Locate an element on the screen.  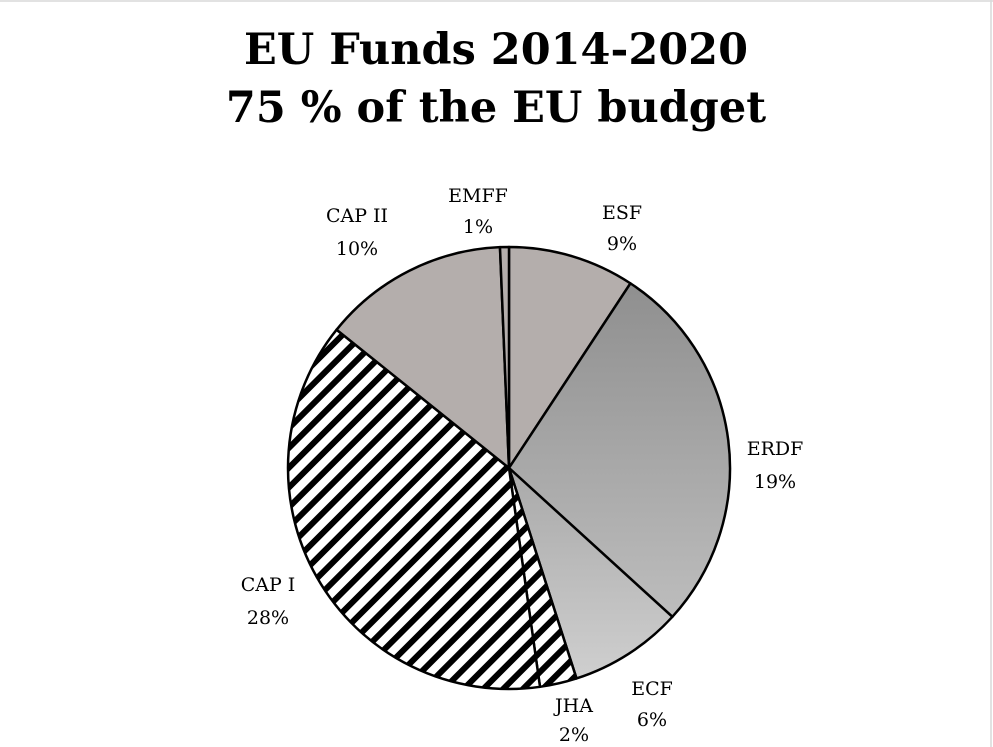
chart-title: EU Funds 2014-2020 is located at coordinates (496, 50).